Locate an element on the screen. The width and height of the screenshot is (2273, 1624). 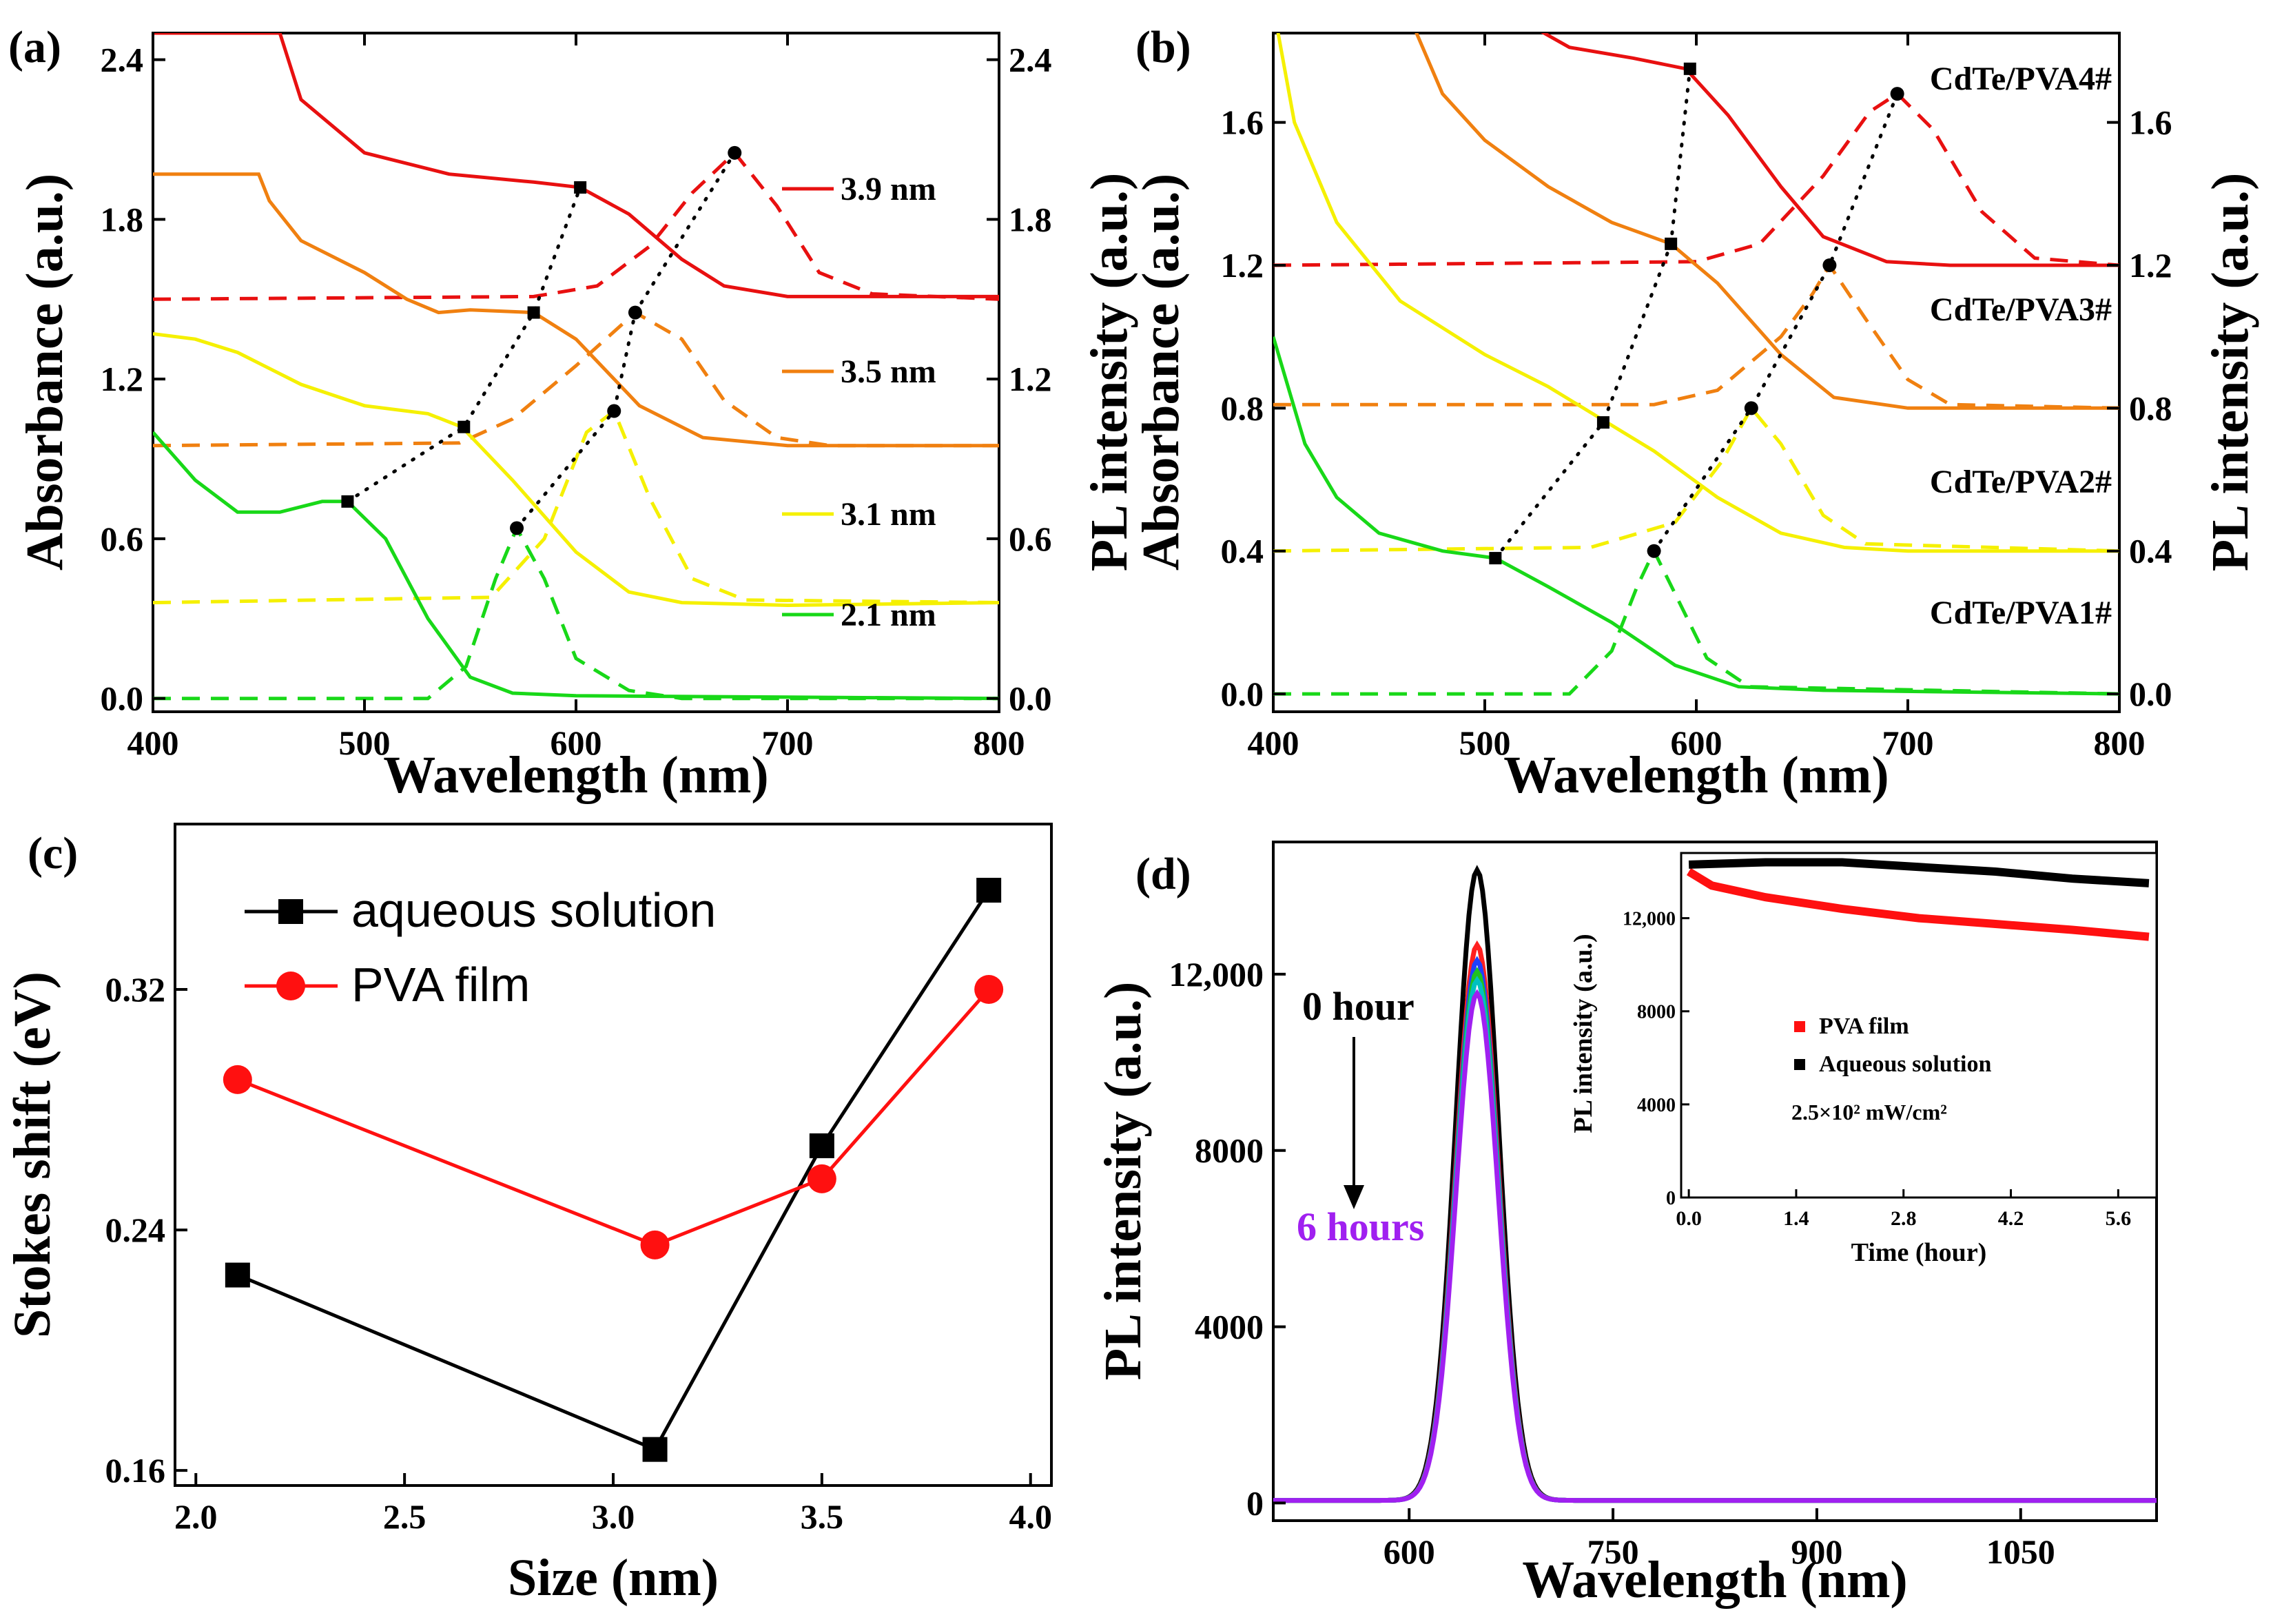
panel-a-absorption-peak-trend is located at coordinates (463, 345).